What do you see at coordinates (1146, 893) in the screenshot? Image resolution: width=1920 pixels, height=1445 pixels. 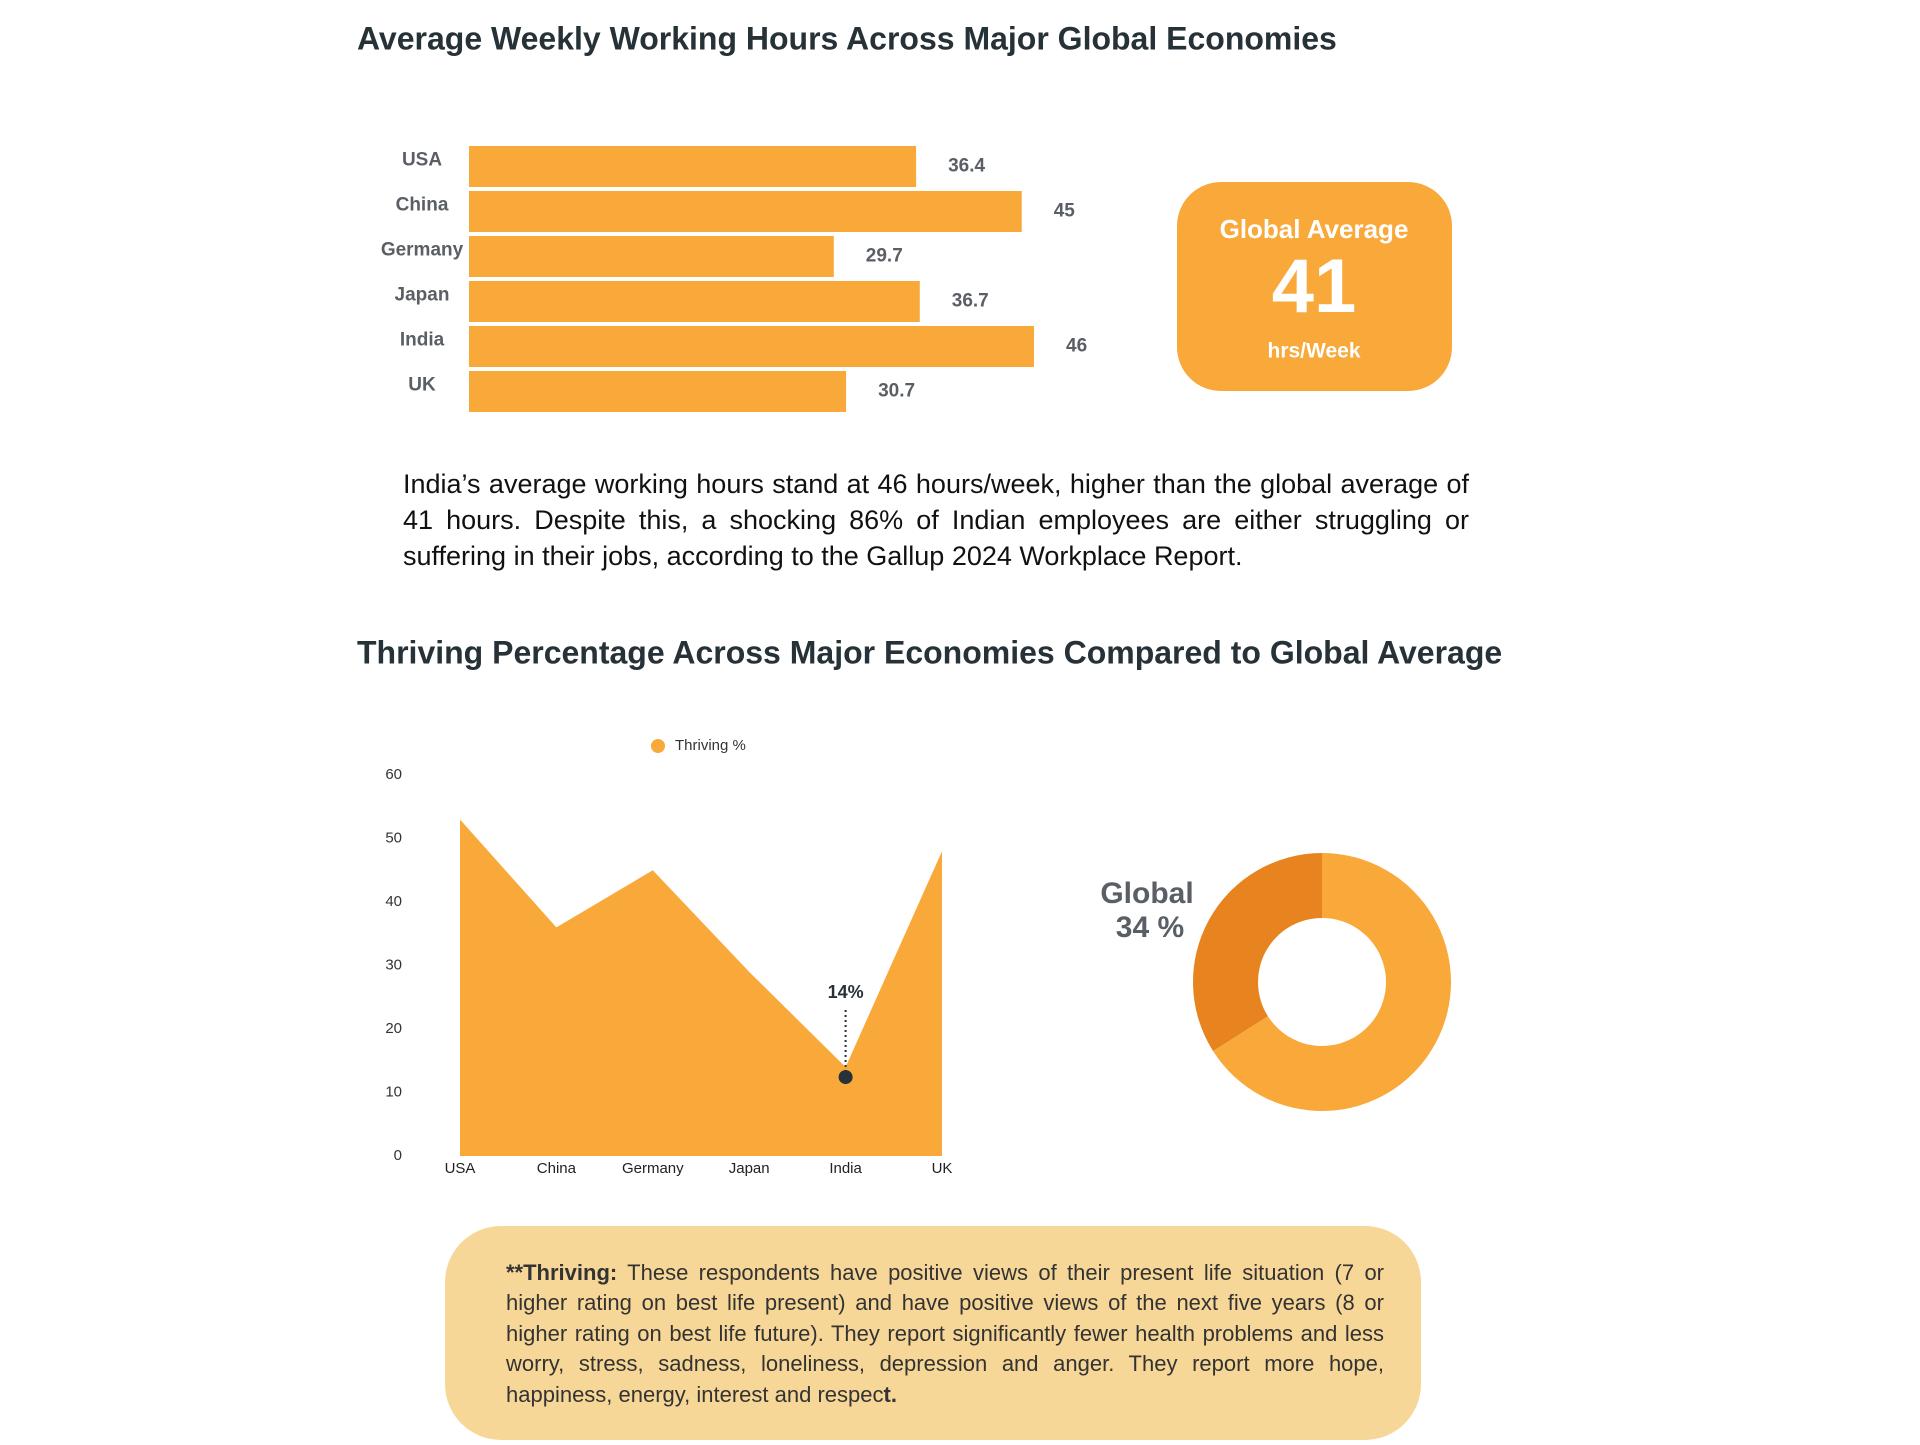 I see `donut-title: Global` at bounding box center [1146, 893].